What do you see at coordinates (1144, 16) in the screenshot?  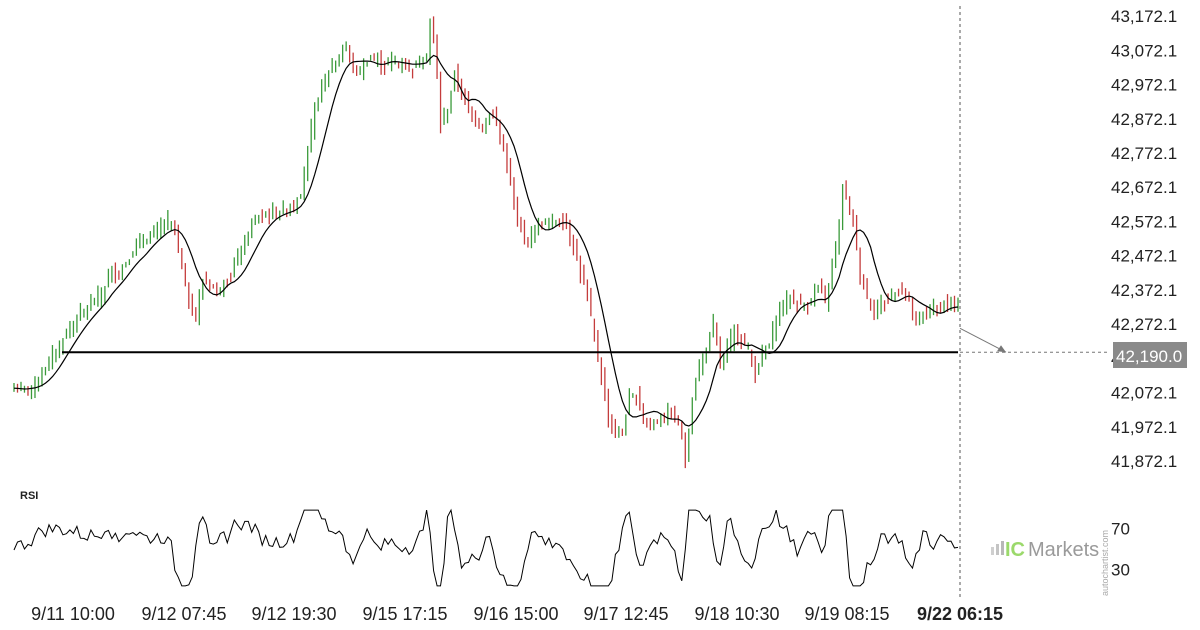 I see `price-tick-label: 43,172.1` at bounding box center [1144, 16].